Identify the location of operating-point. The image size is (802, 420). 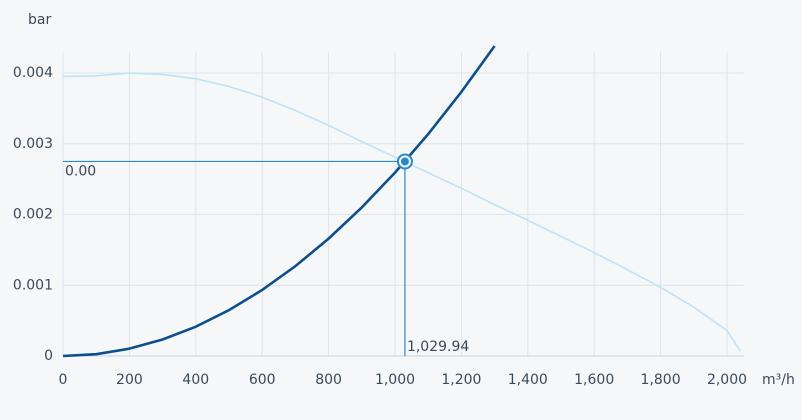
(404, 161).